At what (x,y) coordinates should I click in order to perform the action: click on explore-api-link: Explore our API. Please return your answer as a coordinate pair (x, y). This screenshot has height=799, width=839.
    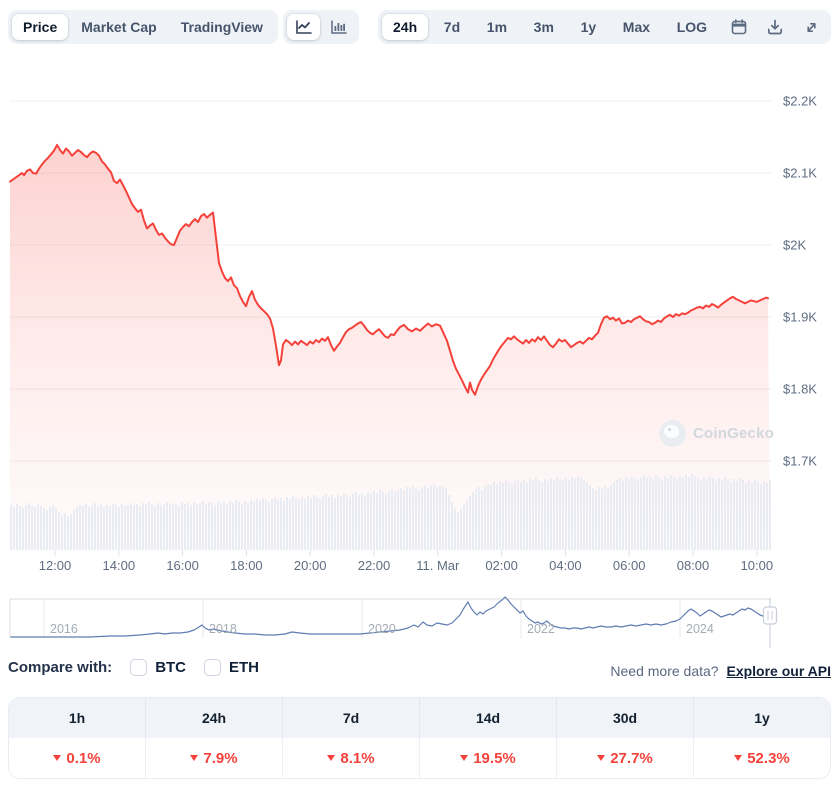
    Looking at the image, I should click on (778, 671).